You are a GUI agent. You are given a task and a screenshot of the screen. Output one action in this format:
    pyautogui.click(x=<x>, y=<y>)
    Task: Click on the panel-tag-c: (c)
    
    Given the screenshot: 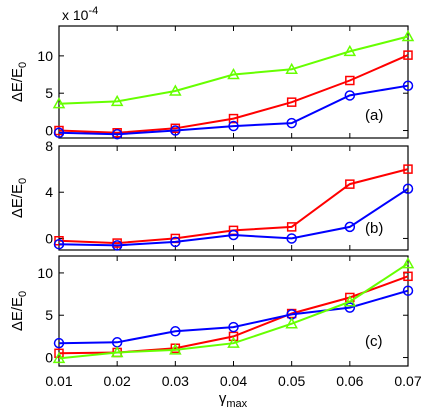 What is the action you would take?
    pyautogui.click(x=374, y=341)
    